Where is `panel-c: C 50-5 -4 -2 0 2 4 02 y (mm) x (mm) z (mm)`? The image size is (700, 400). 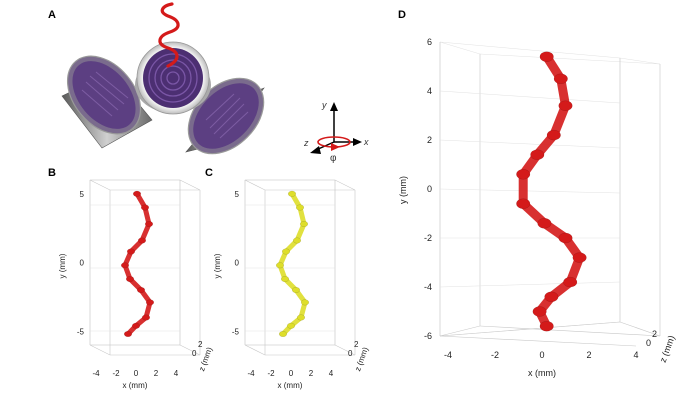
panel-c: C 50-5 -4 -2 0 2 4 02 y (mm) x (mm) z (mm) is located at coordinates (287, 278).